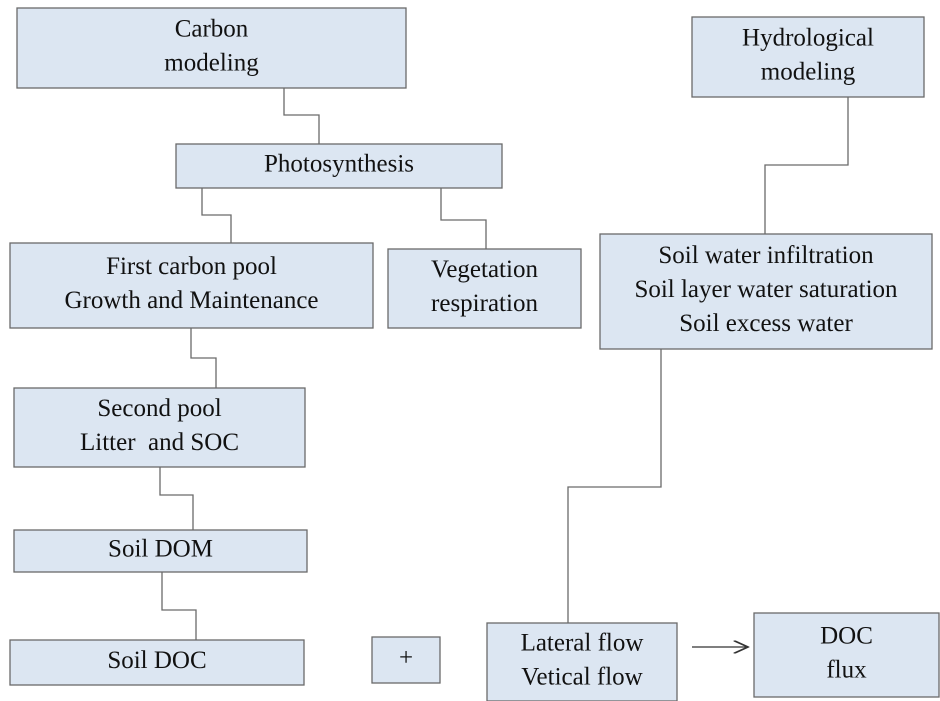  What do you see at coordinates (212, 29) in the screenshot?
I see `node-label: Carbon` at bounding box center [212, 29].